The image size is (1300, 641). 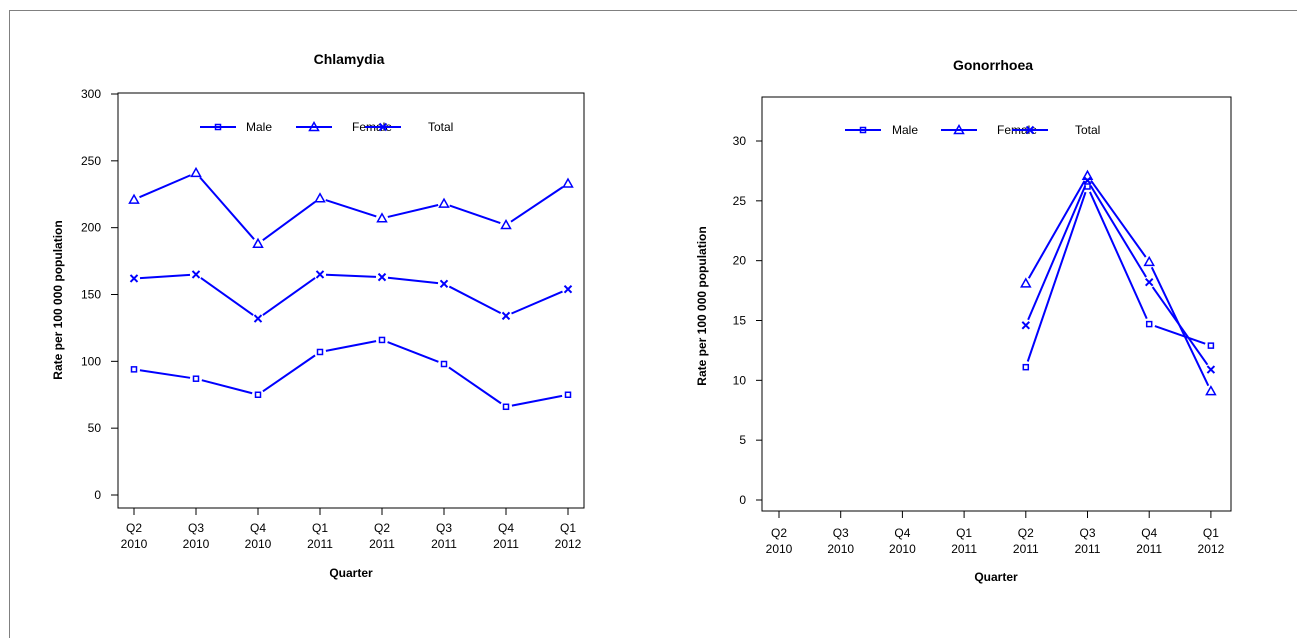 What do you see at coordinates (444, 528) in the screenshot?
I see `x-tick-label: Q3` at bounding box center [444, 528].